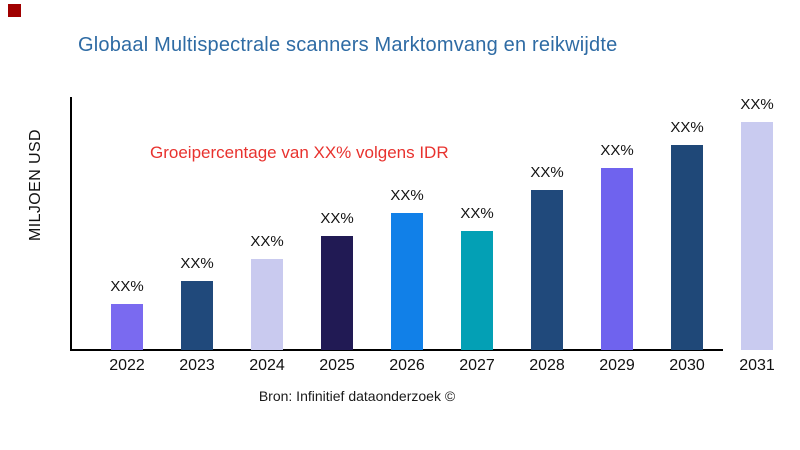 This screenshot has width=800, height=450. What do you see at coordinates (127, 327) in the screenshot?
I see `bar-2022` at bounding box center [127, 327].